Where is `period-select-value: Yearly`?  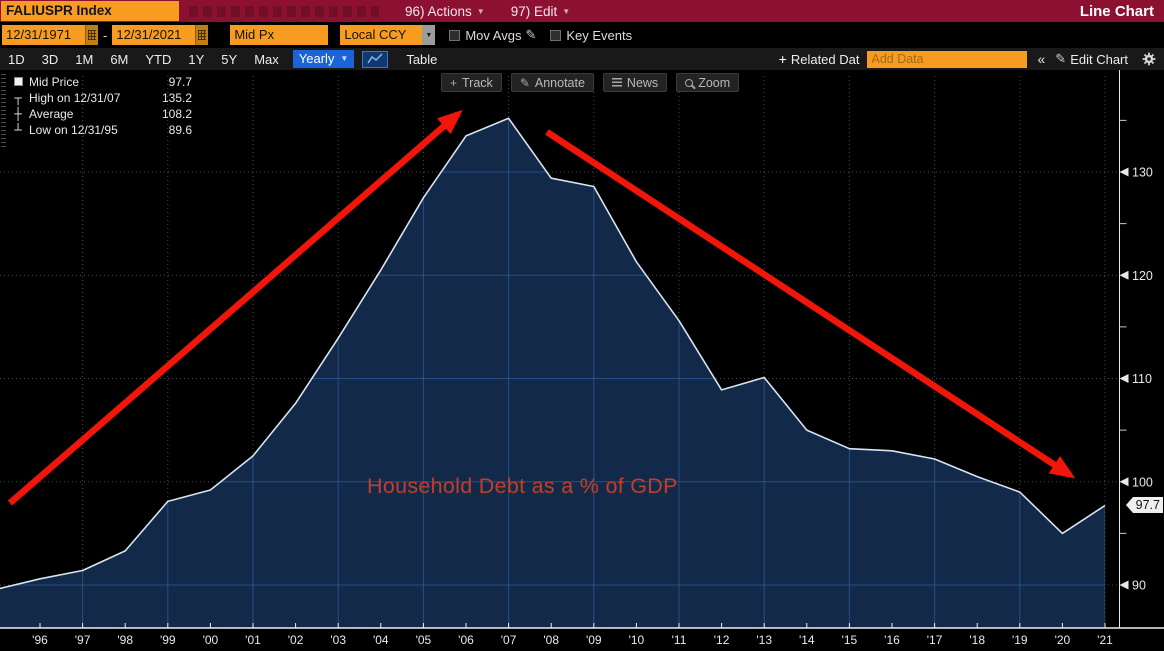
period-select-value: Yearly is located at coordinates (316, 58).